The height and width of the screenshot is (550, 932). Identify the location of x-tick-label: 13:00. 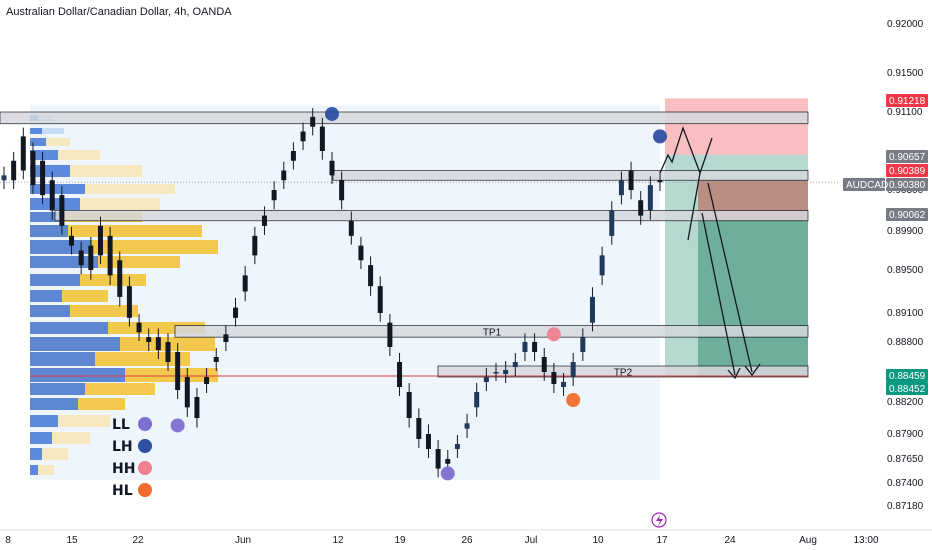
(865, 540).